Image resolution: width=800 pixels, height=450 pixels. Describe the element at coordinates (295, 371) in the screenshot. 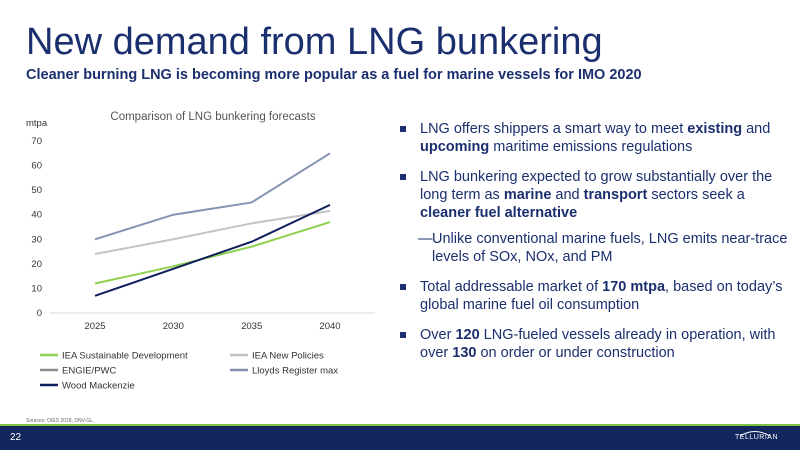

I see `legend-label: Lloyds Register max` at that location.